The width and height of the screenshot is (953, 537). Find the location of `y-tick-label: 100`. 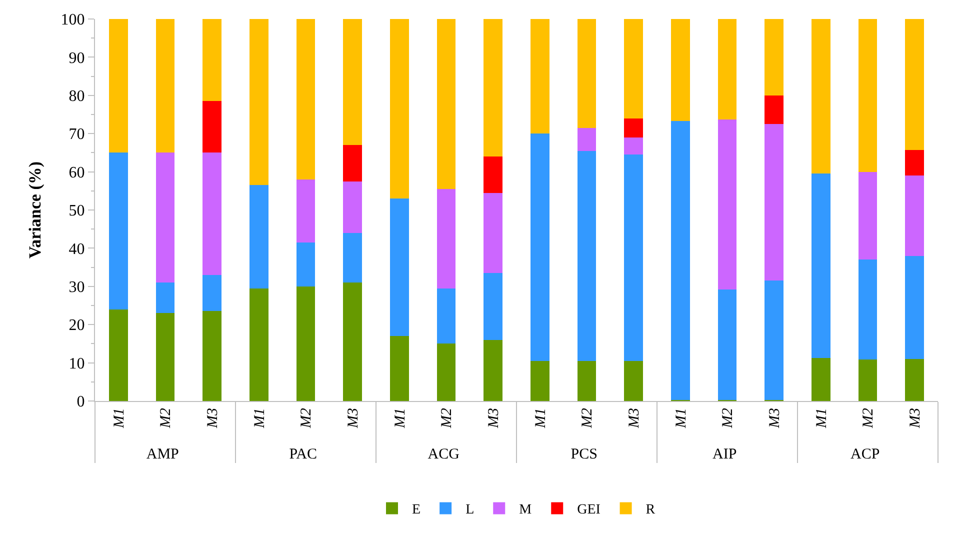

y-tick-label: 100 is located at coordinates (72, 20).